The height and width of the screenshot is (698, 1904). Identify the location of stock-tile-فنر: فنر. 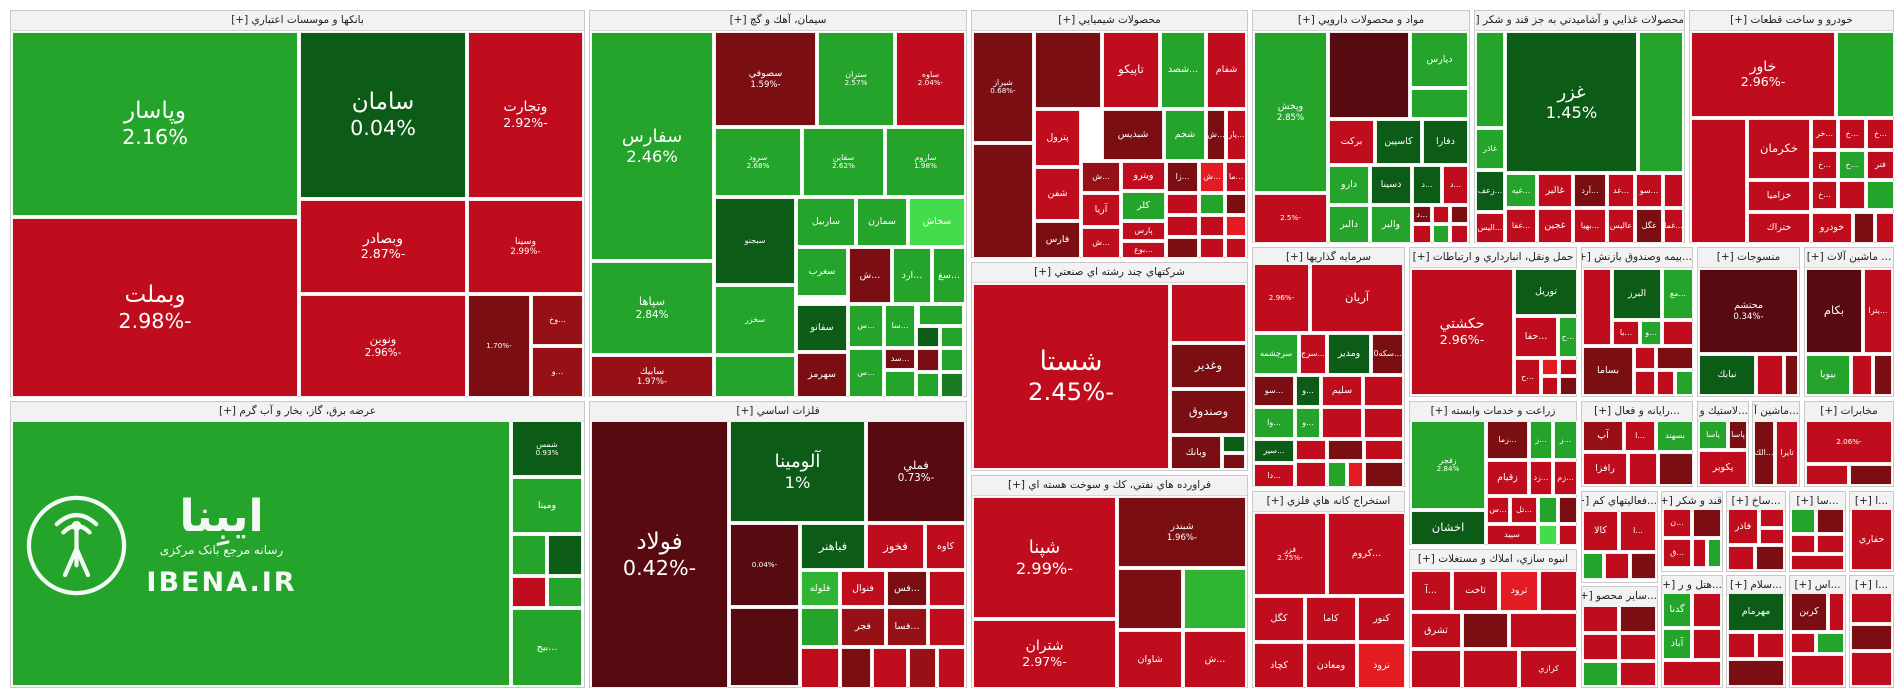
(1880, 165).